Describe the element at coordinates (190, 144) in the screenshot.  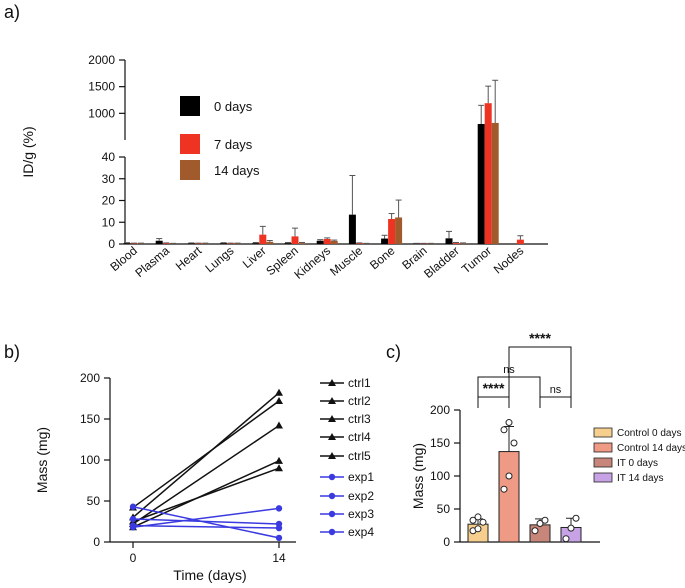
I see `legend-swatch-7-days` at that location.